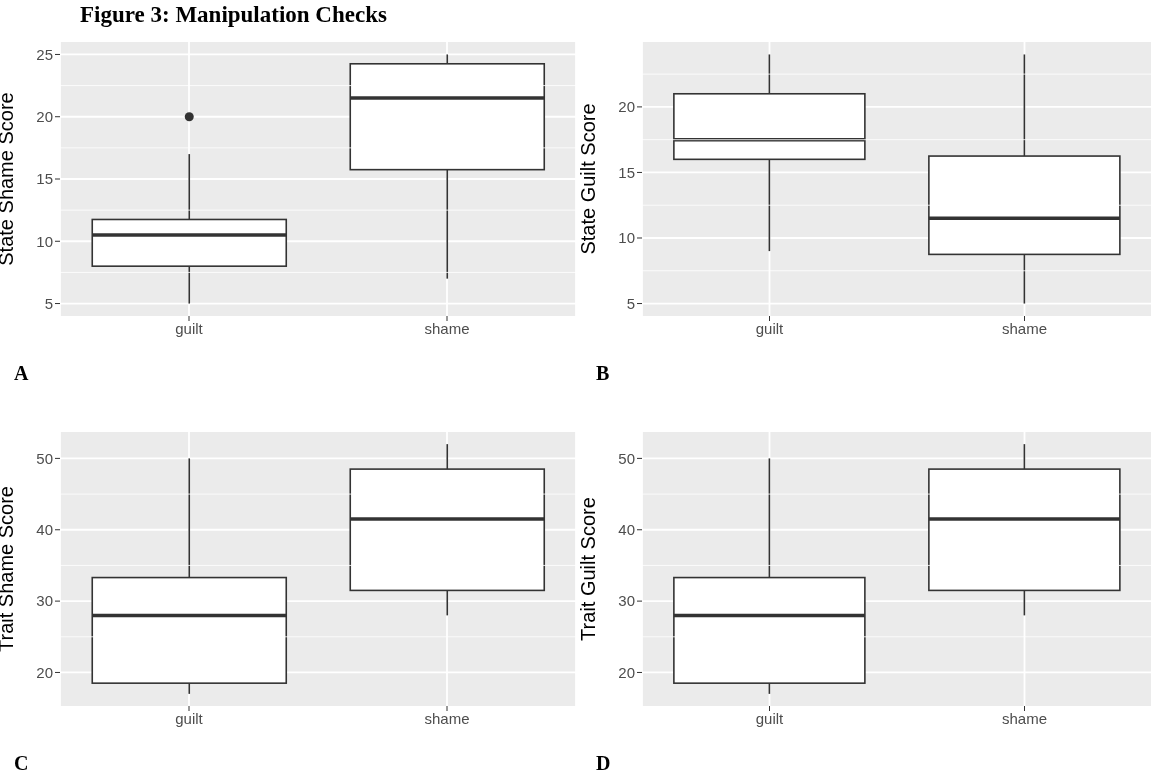 The image size is (1151, 778). What do you see at coordinates (44, 54) in the screenshot?
I see `y-tick-label: 25` at bounding box center [44, 54].